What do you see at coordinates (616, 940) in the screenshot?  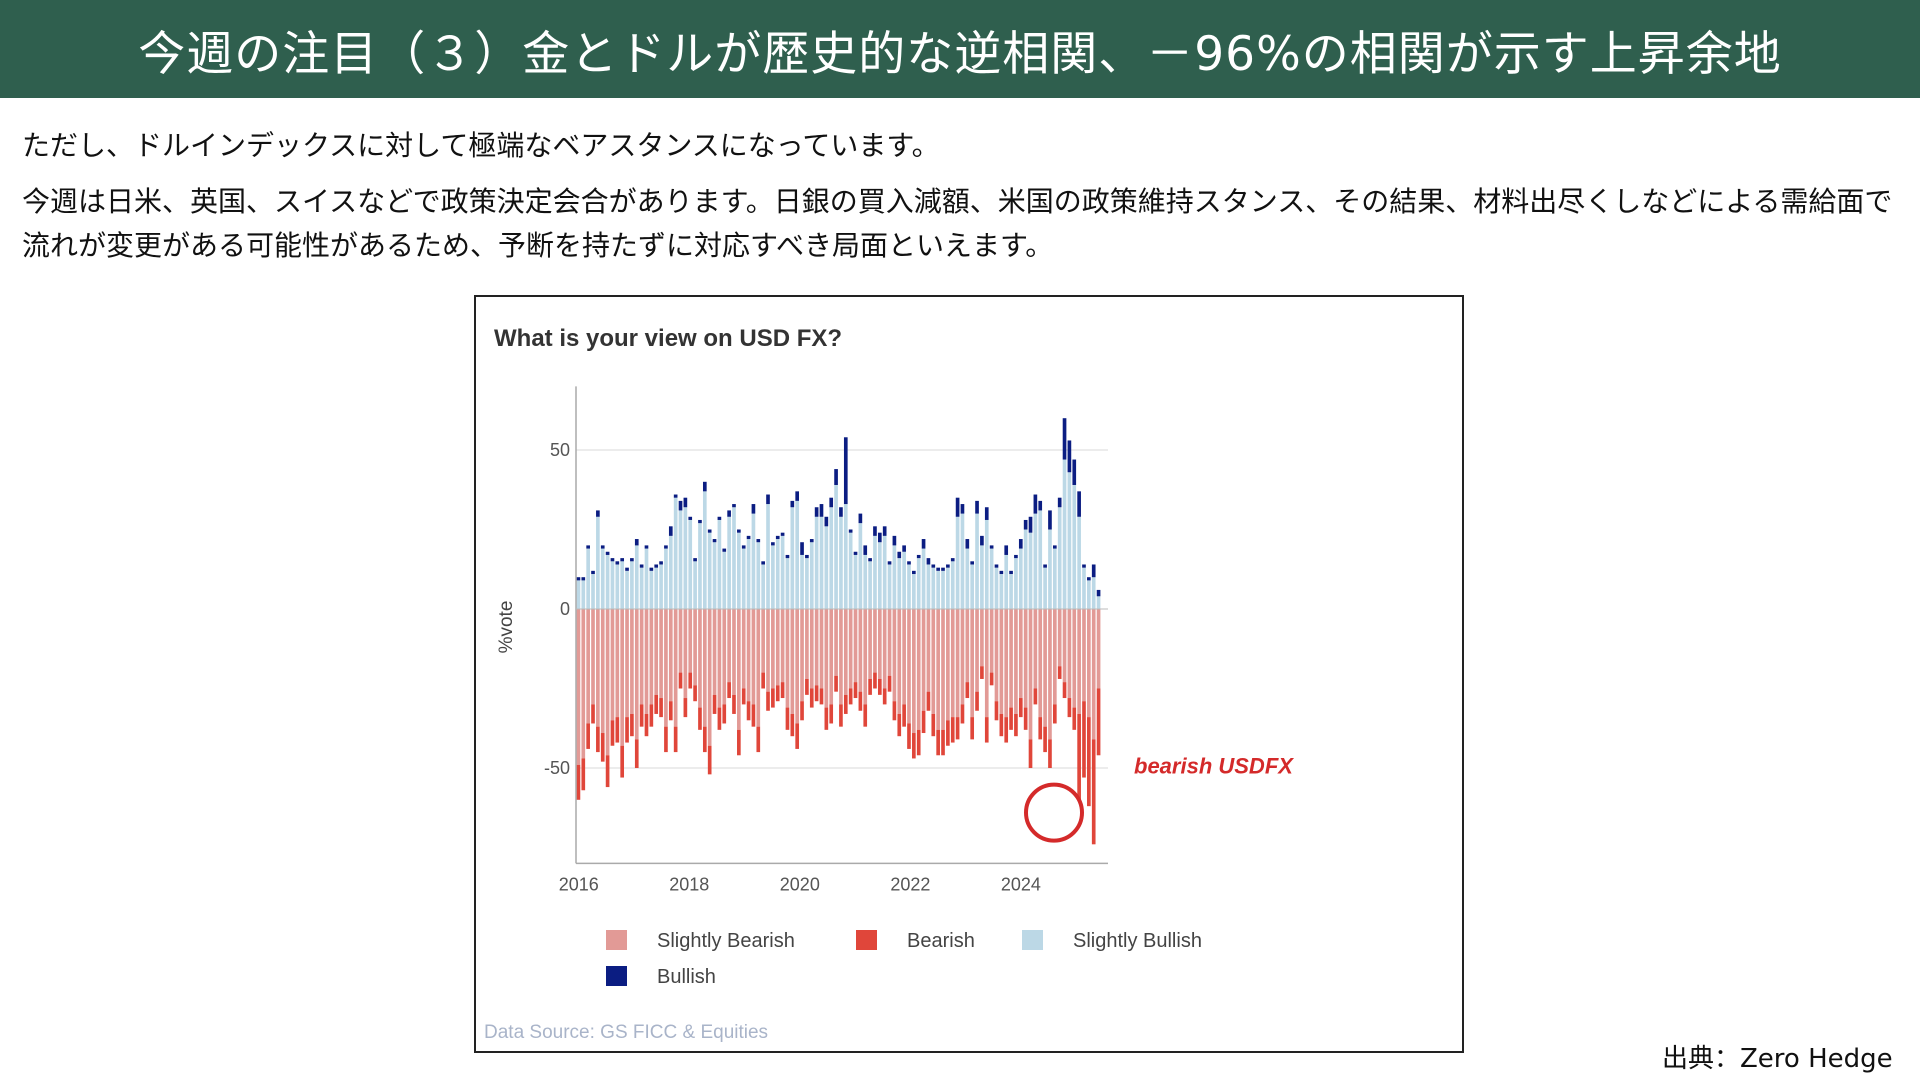 I see `legend-swatch-slightly-bearish` at bounding box center [616, 940].